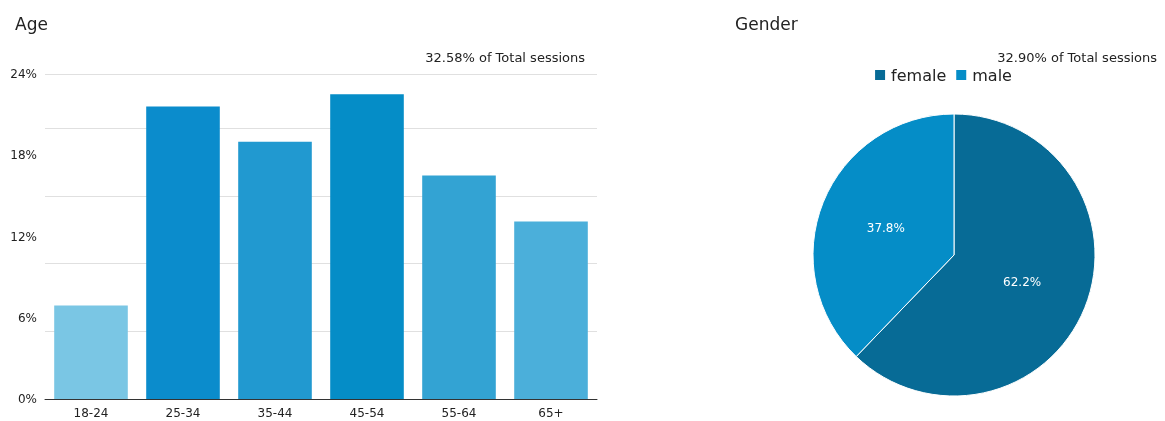 Image resolution: width=1165 pixels, height=421 pixels. I want to click on y-tick-label: 18%, so click(23, 155).